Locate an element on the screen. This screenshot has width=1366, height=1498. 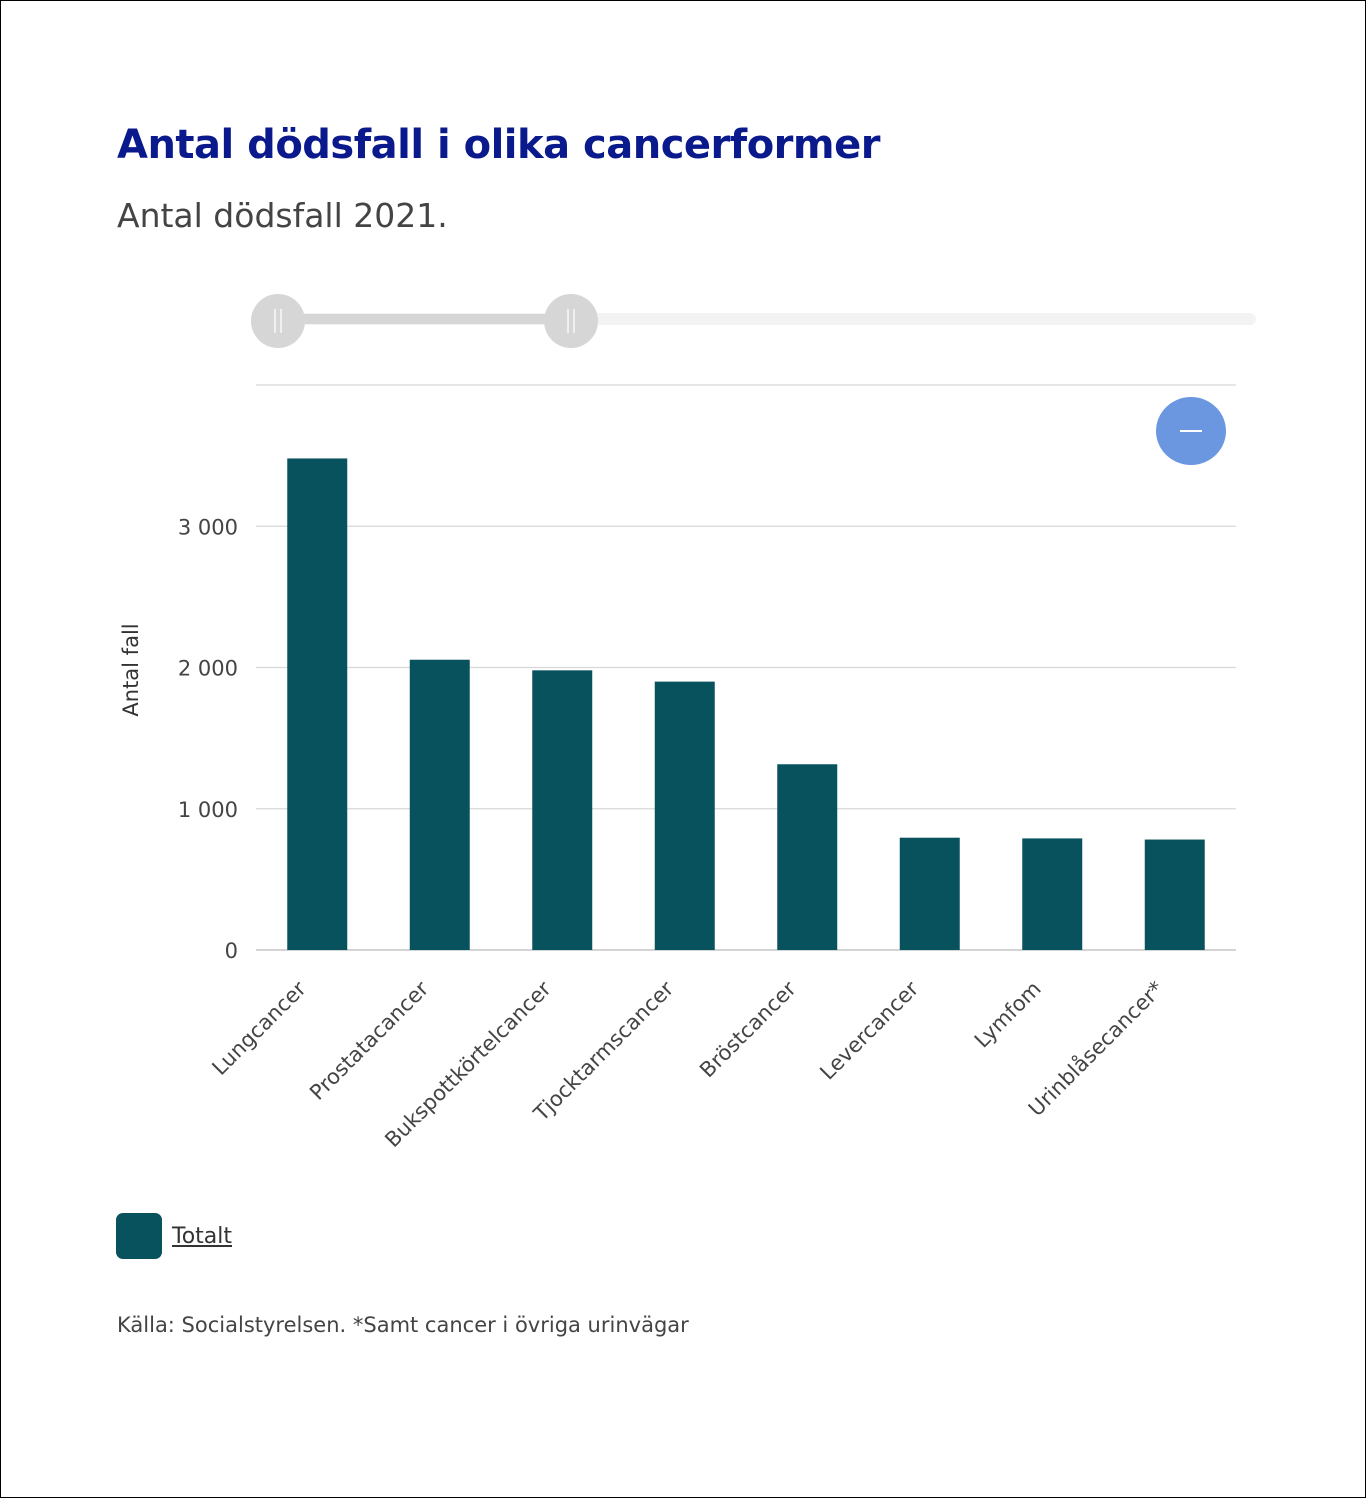
legend-swatch is located at coordinates (139, 1236).